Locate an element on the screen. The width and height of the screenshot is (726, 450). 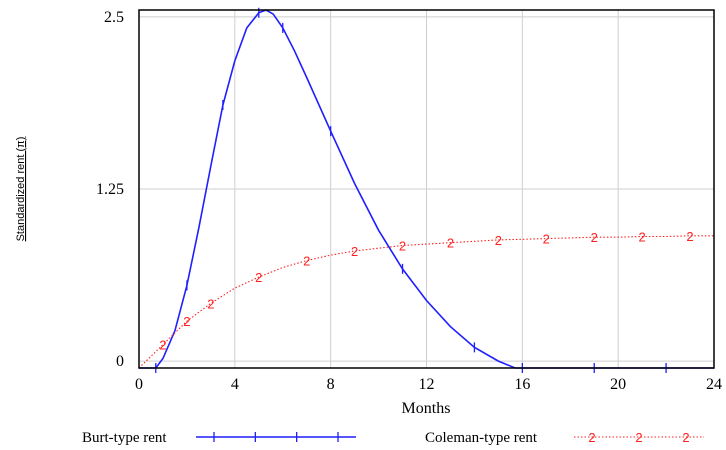
x-axis-label: Months is located at coordinates (426, 408).